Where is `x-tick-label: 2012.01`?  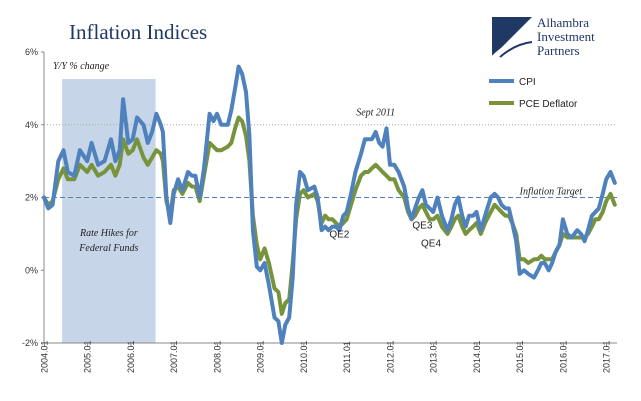 x-tick-label: 2012.01 is located at coordinates (390, 356).